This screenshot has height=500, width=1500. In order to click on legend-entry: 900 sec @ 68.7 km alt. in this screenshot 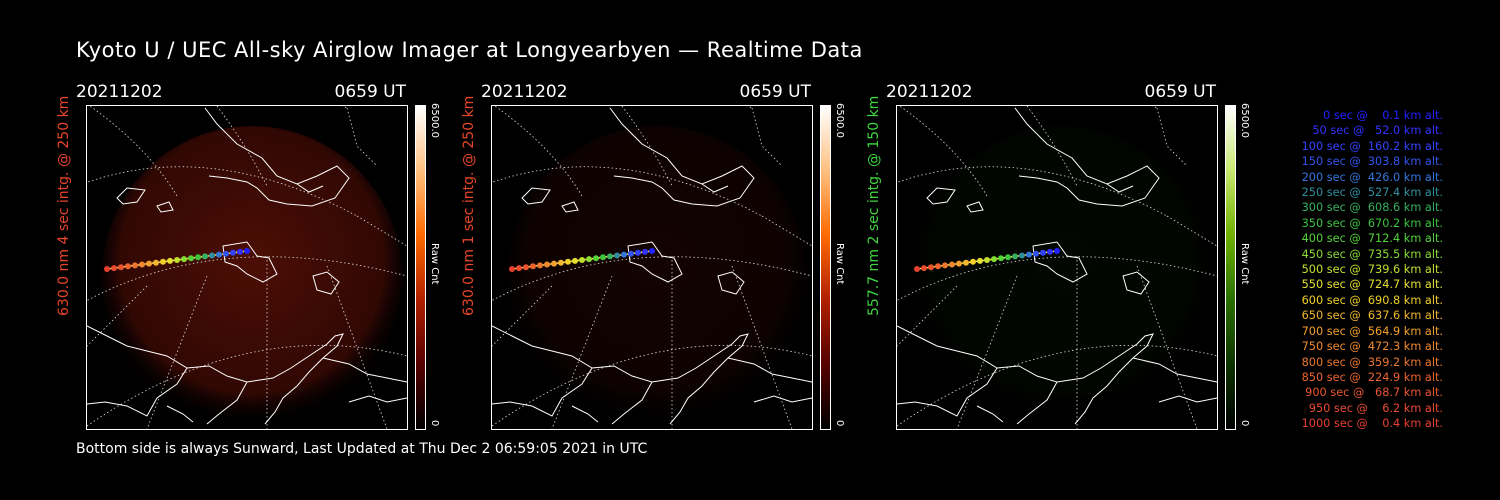, I will do `click(1374, 393)`.